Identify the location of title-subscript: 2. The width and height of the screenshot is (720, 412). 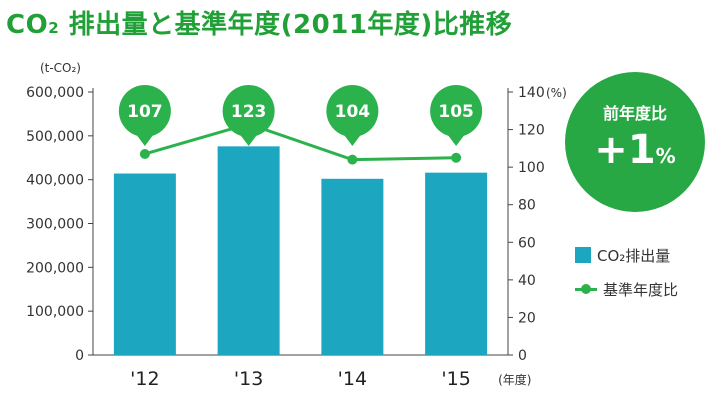
(54, 28).